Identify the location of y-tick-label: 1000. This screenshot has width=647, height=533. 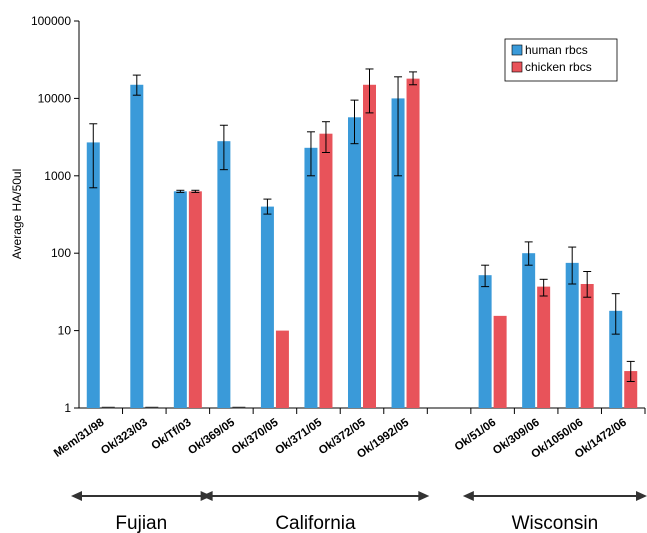
(57, 176).